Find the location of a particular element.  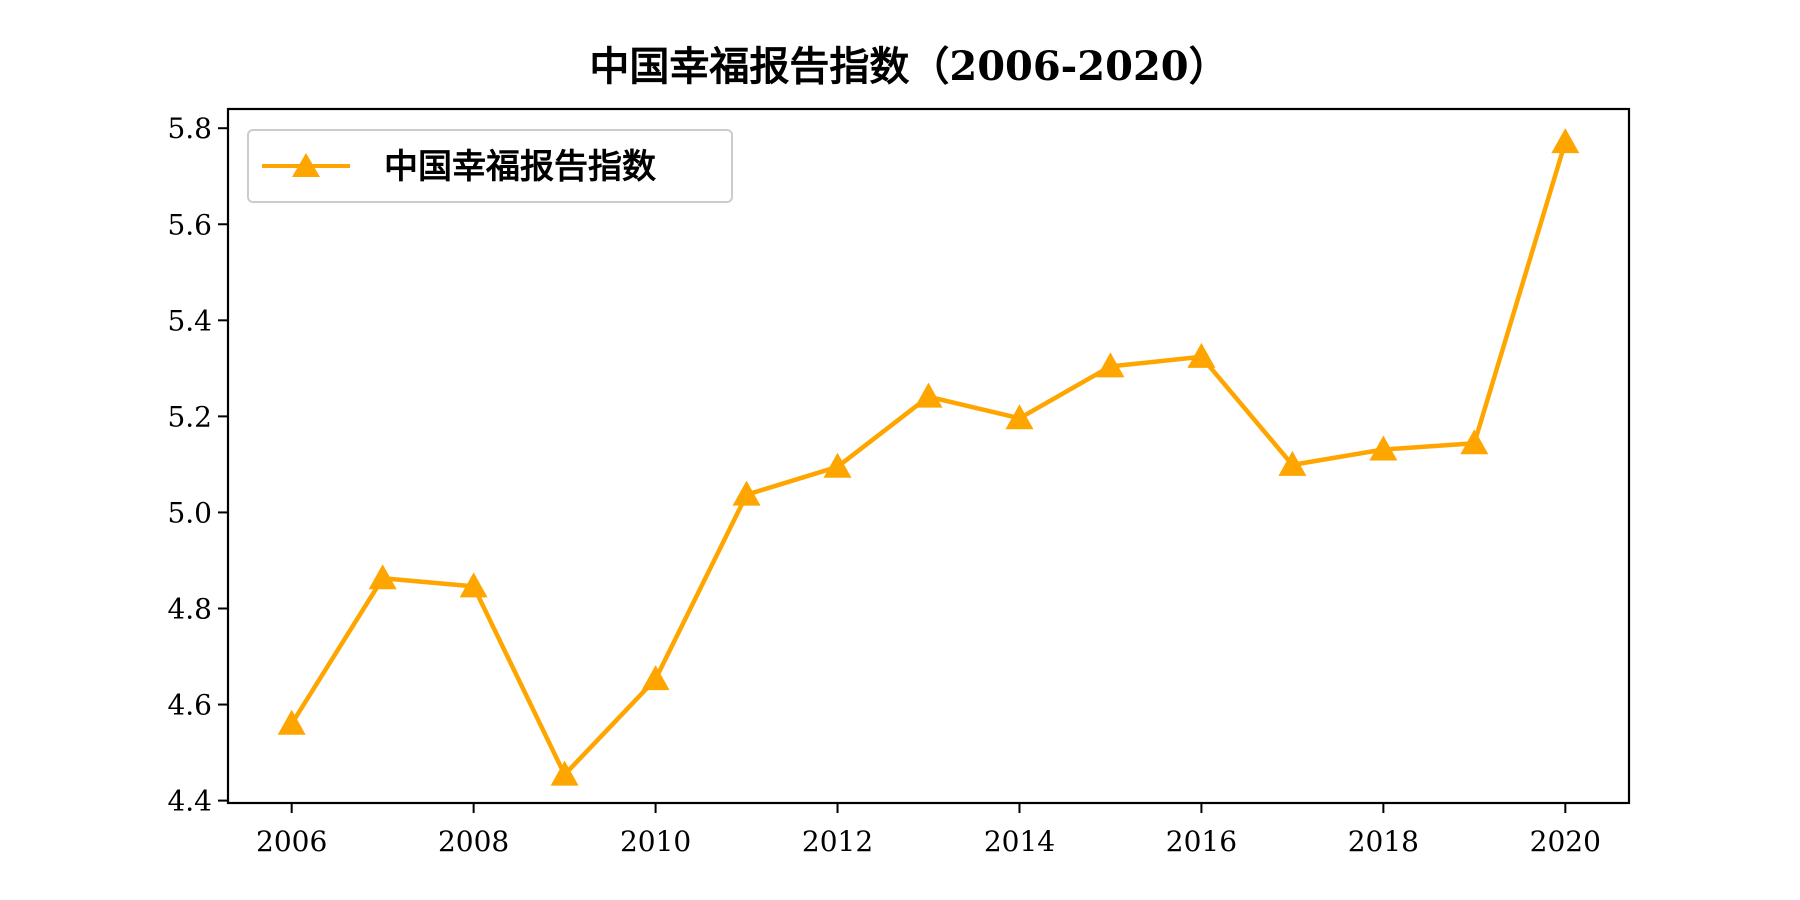

y-tick-label: 5.0 is located at coordinates (189, 512).